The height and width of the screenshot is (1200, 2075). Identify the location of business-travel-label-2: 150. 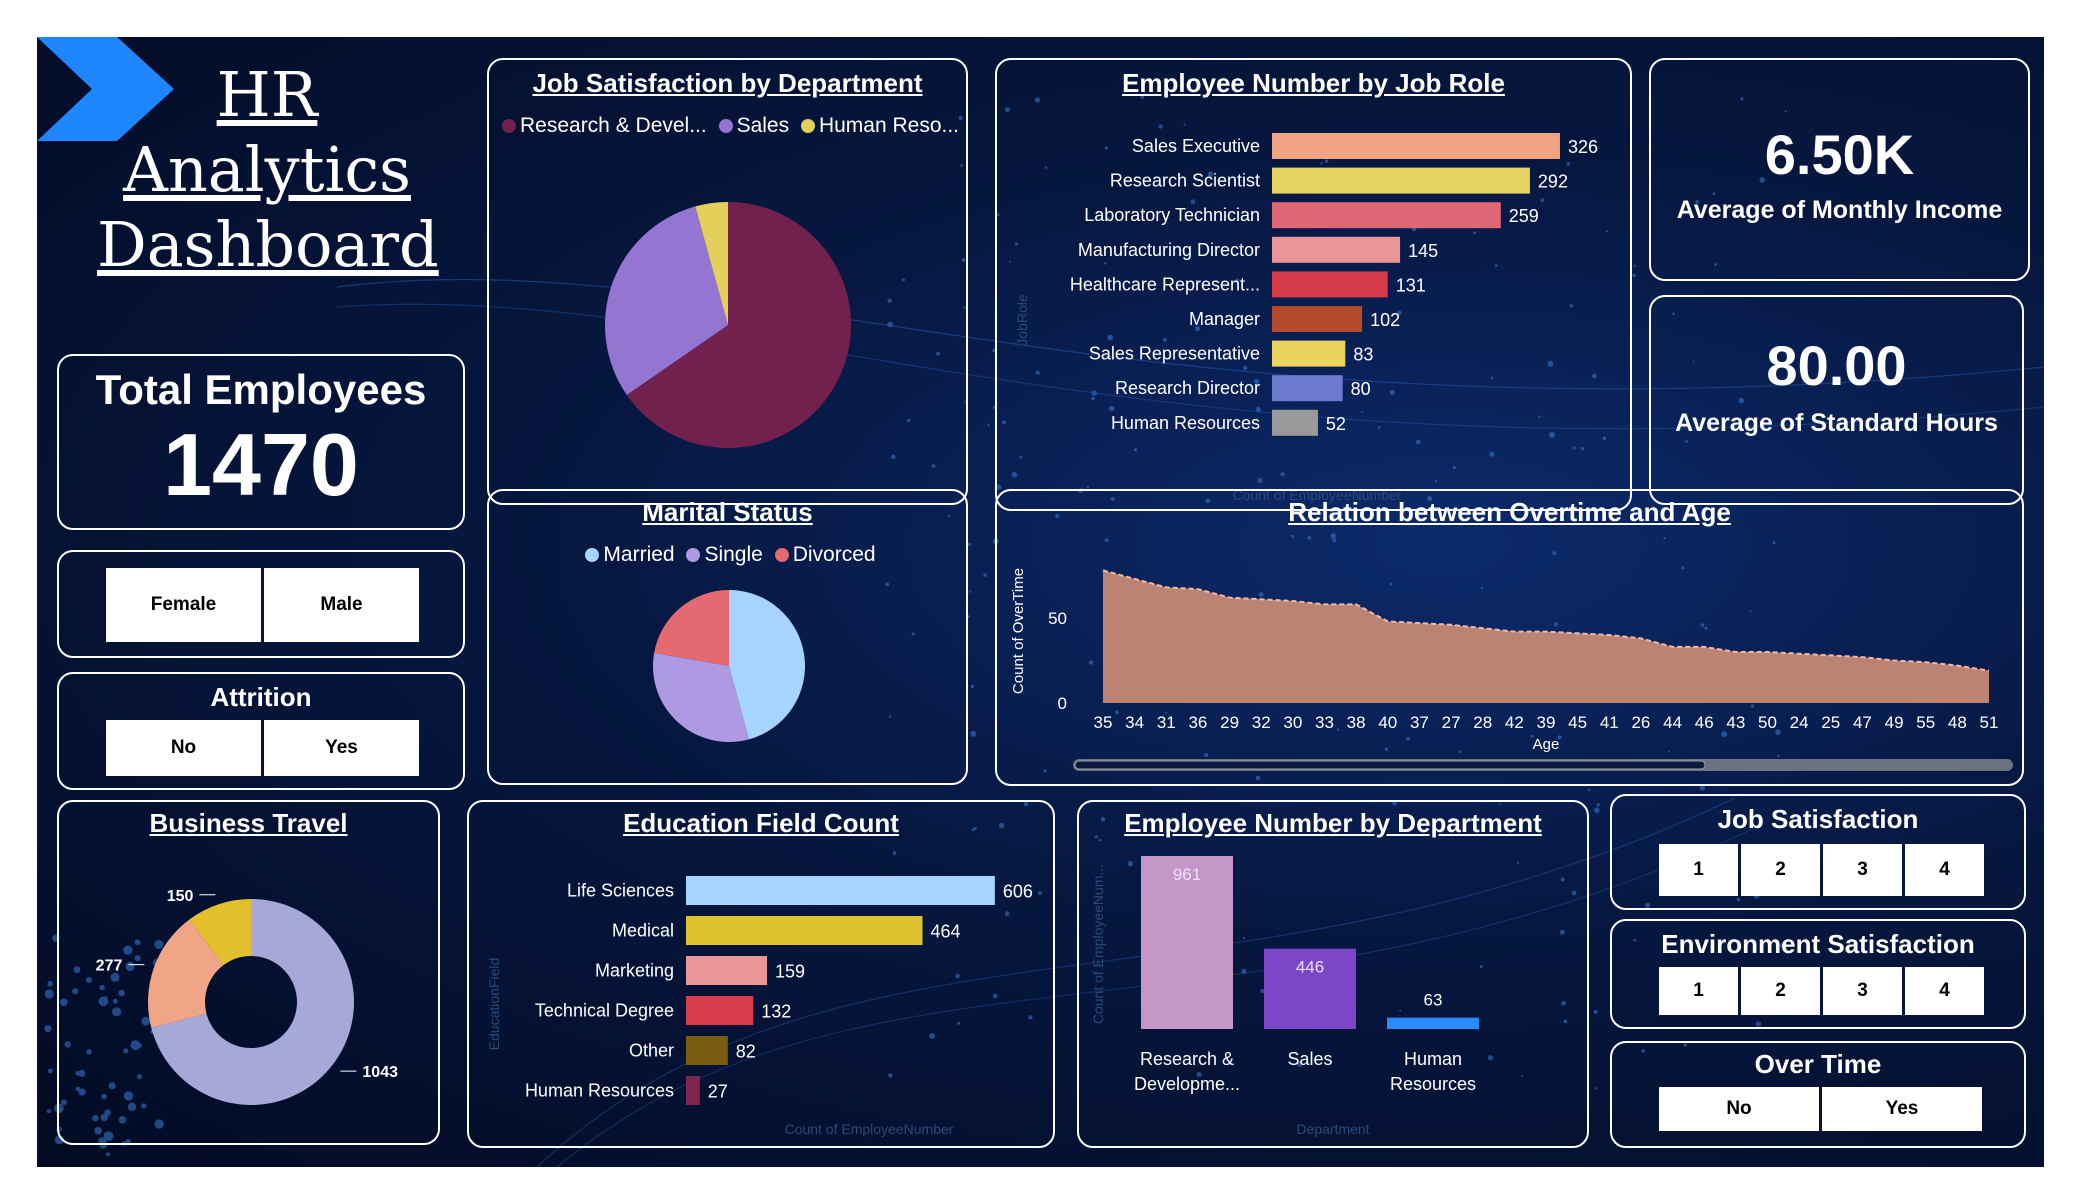
(180, 896).